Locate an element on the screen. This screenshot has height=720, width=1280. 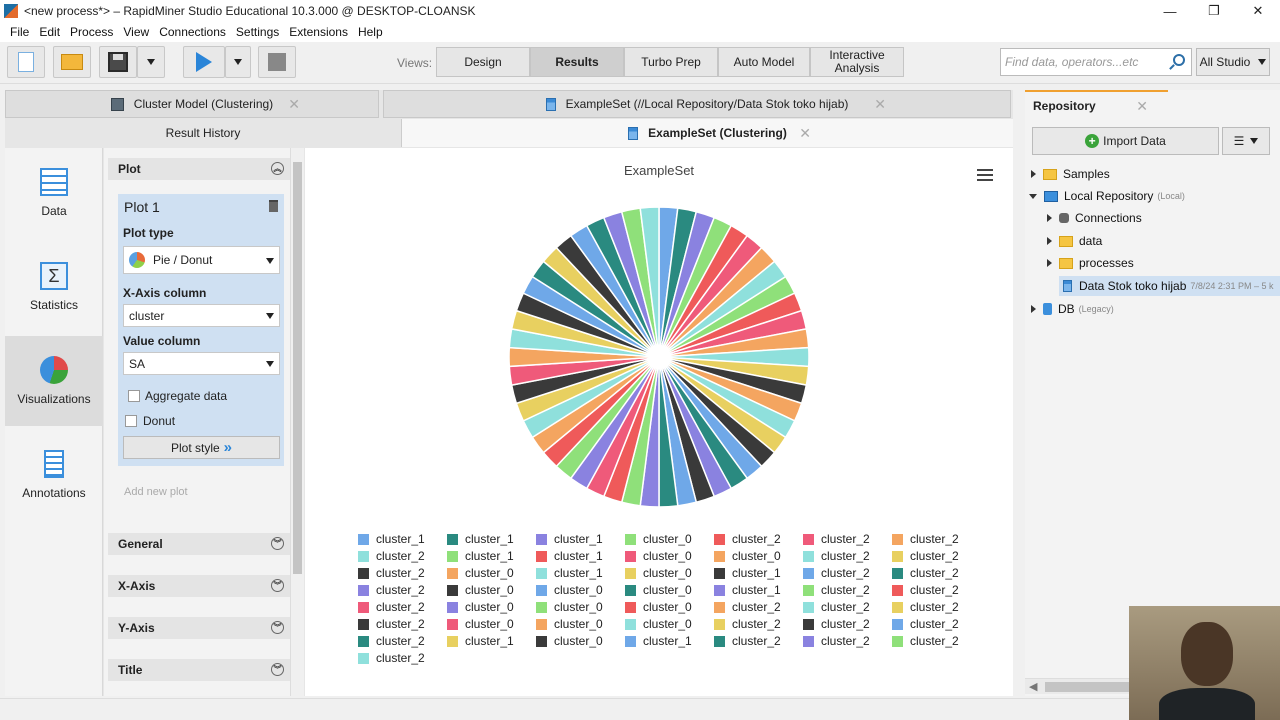
save-options-dropdown is located at coordinates (151, 62).